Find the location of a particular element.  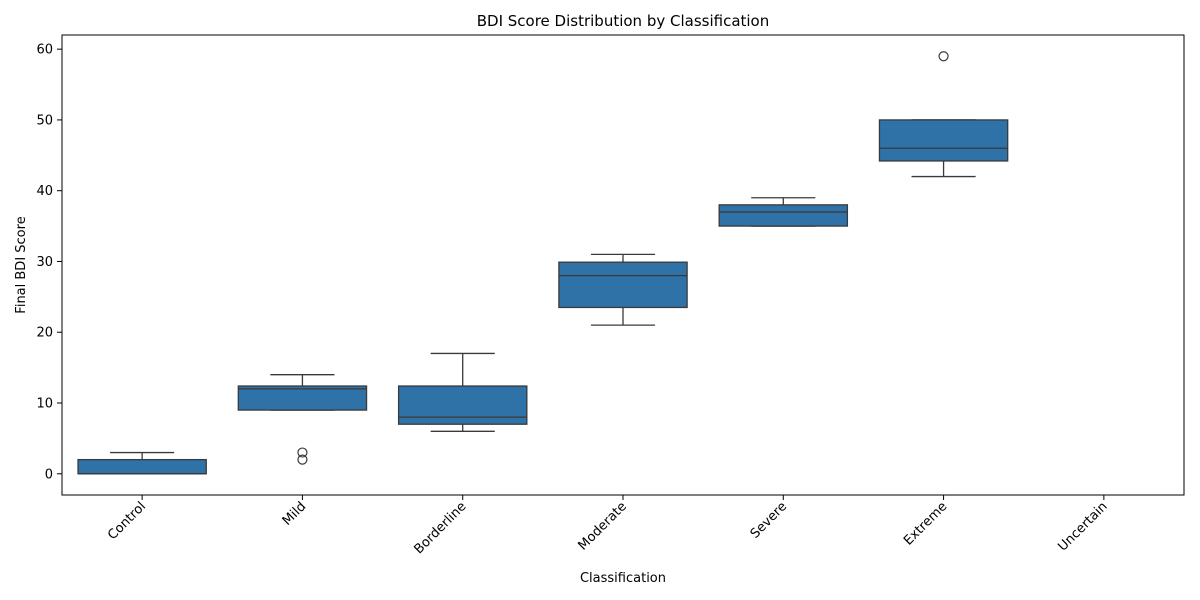

y-tick-label: 60 is located at coordinates (44, 50).